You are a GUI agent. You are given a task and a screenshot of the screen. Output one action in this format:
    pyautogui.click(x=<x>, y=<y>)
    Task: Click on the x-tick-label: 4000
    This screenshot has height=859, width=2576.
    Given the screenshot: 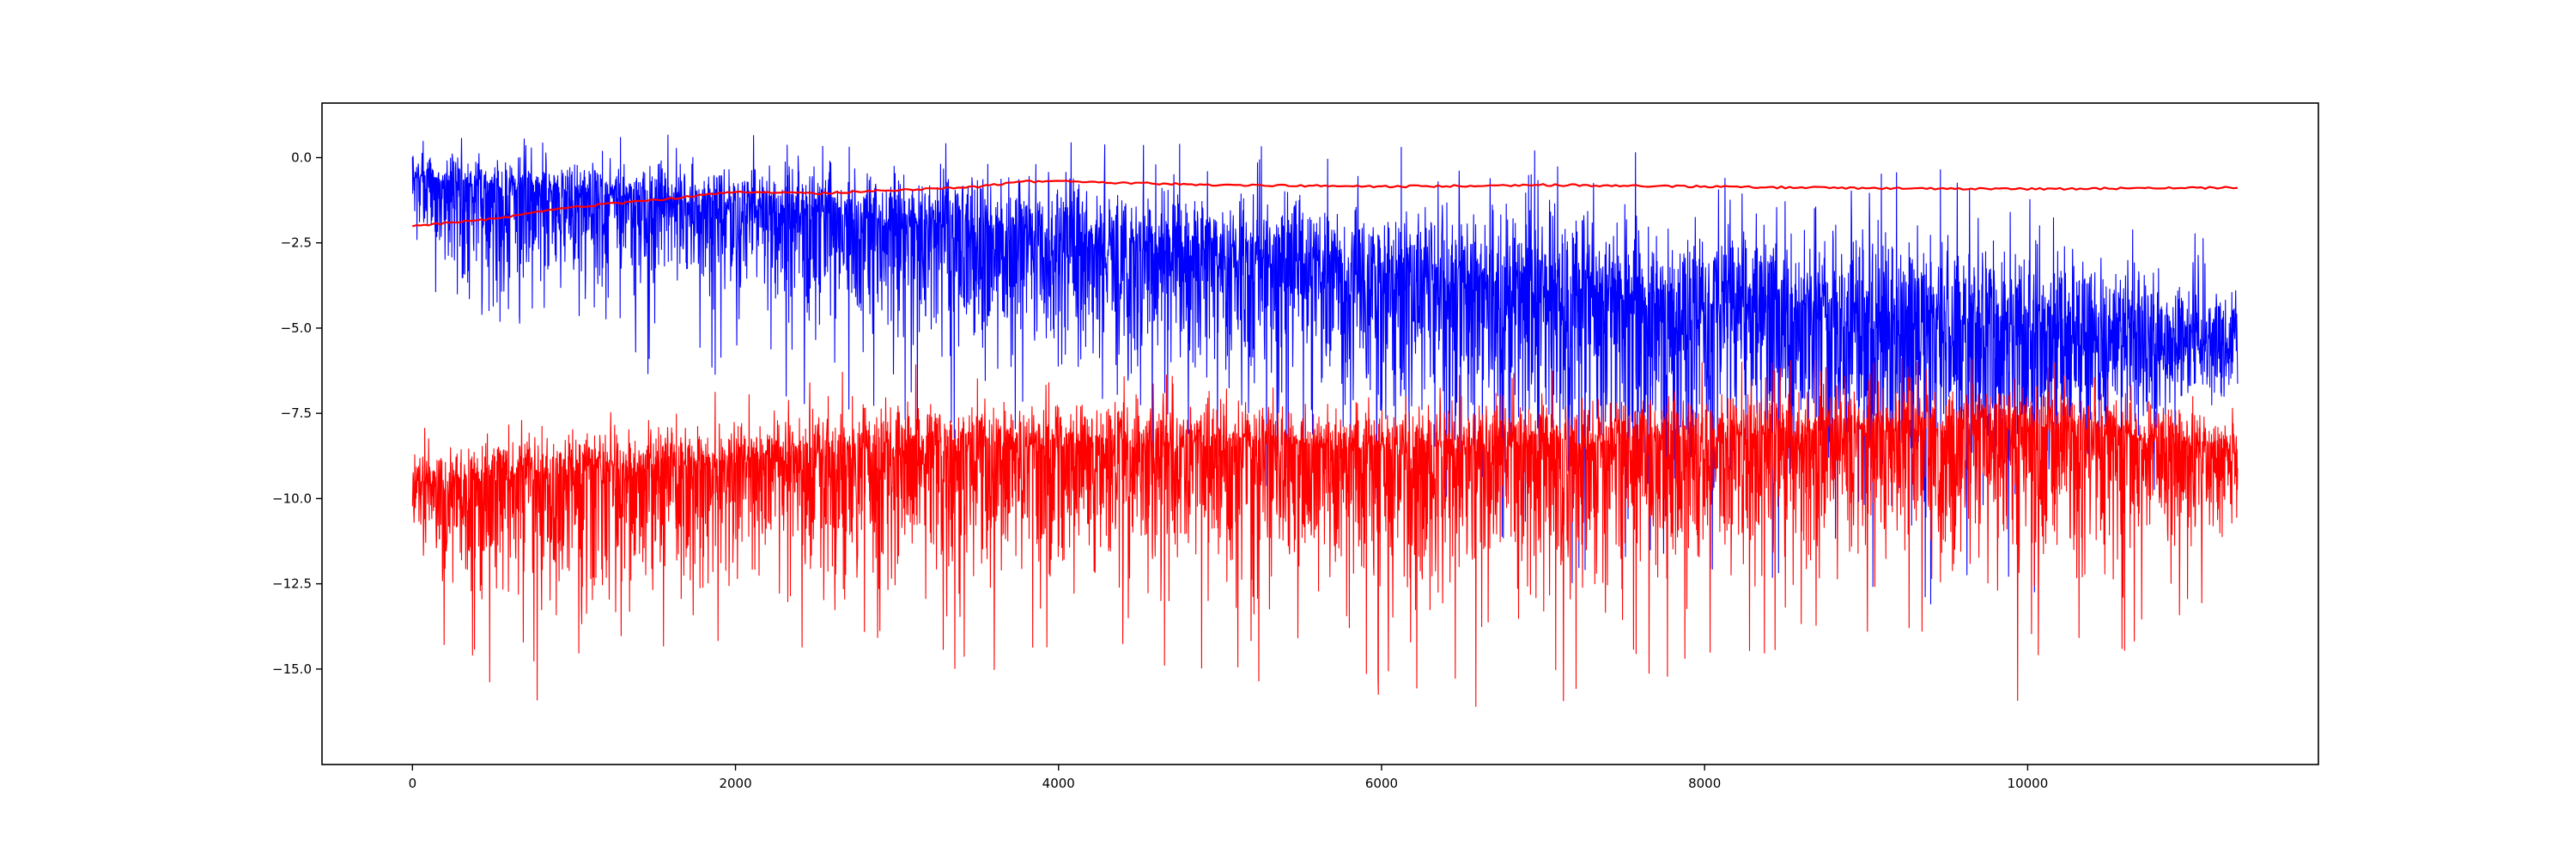 What is the action you would take?
    pyautogui.click(x=1058, y=783)
    